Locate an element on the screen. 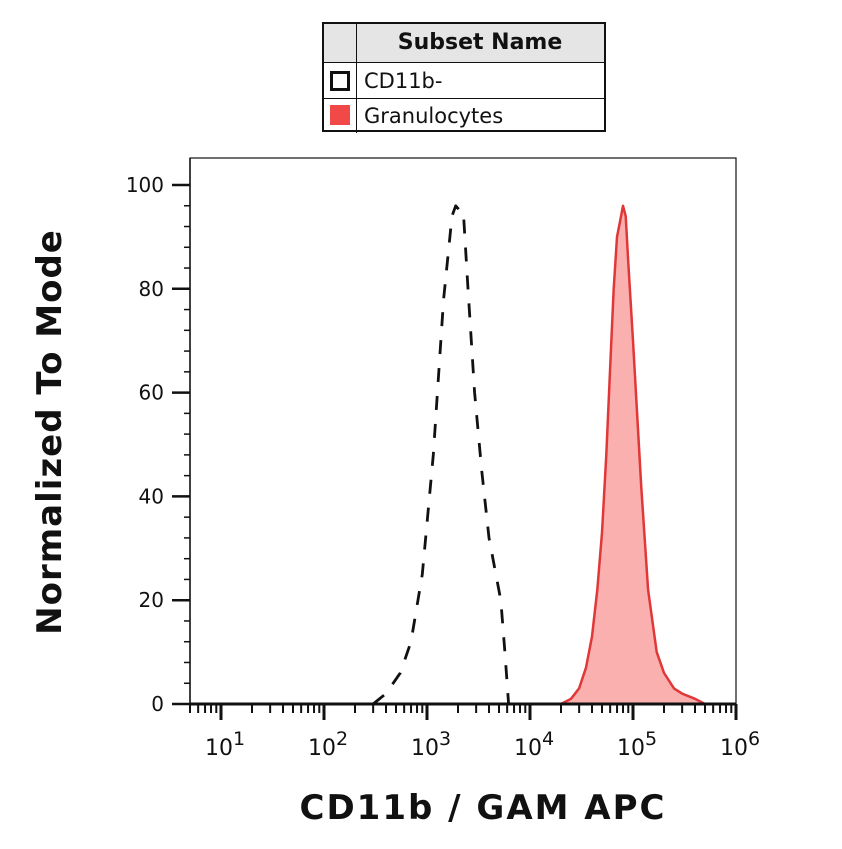 The image size is (842, 849). x-tick-label: 10⁶ is located at coordinates (740, 744).